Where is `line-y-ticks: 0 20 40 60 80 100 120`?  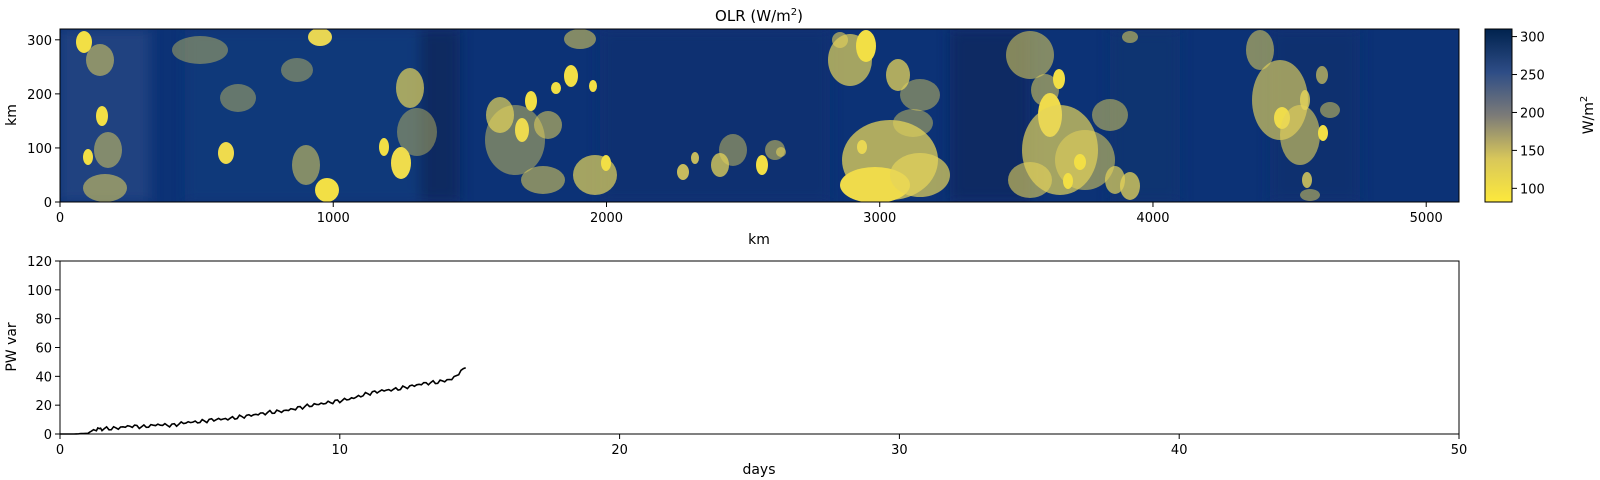
line-y-ticks: 0 20 40 60 80 100 120 is located at coordinates (43, 349).